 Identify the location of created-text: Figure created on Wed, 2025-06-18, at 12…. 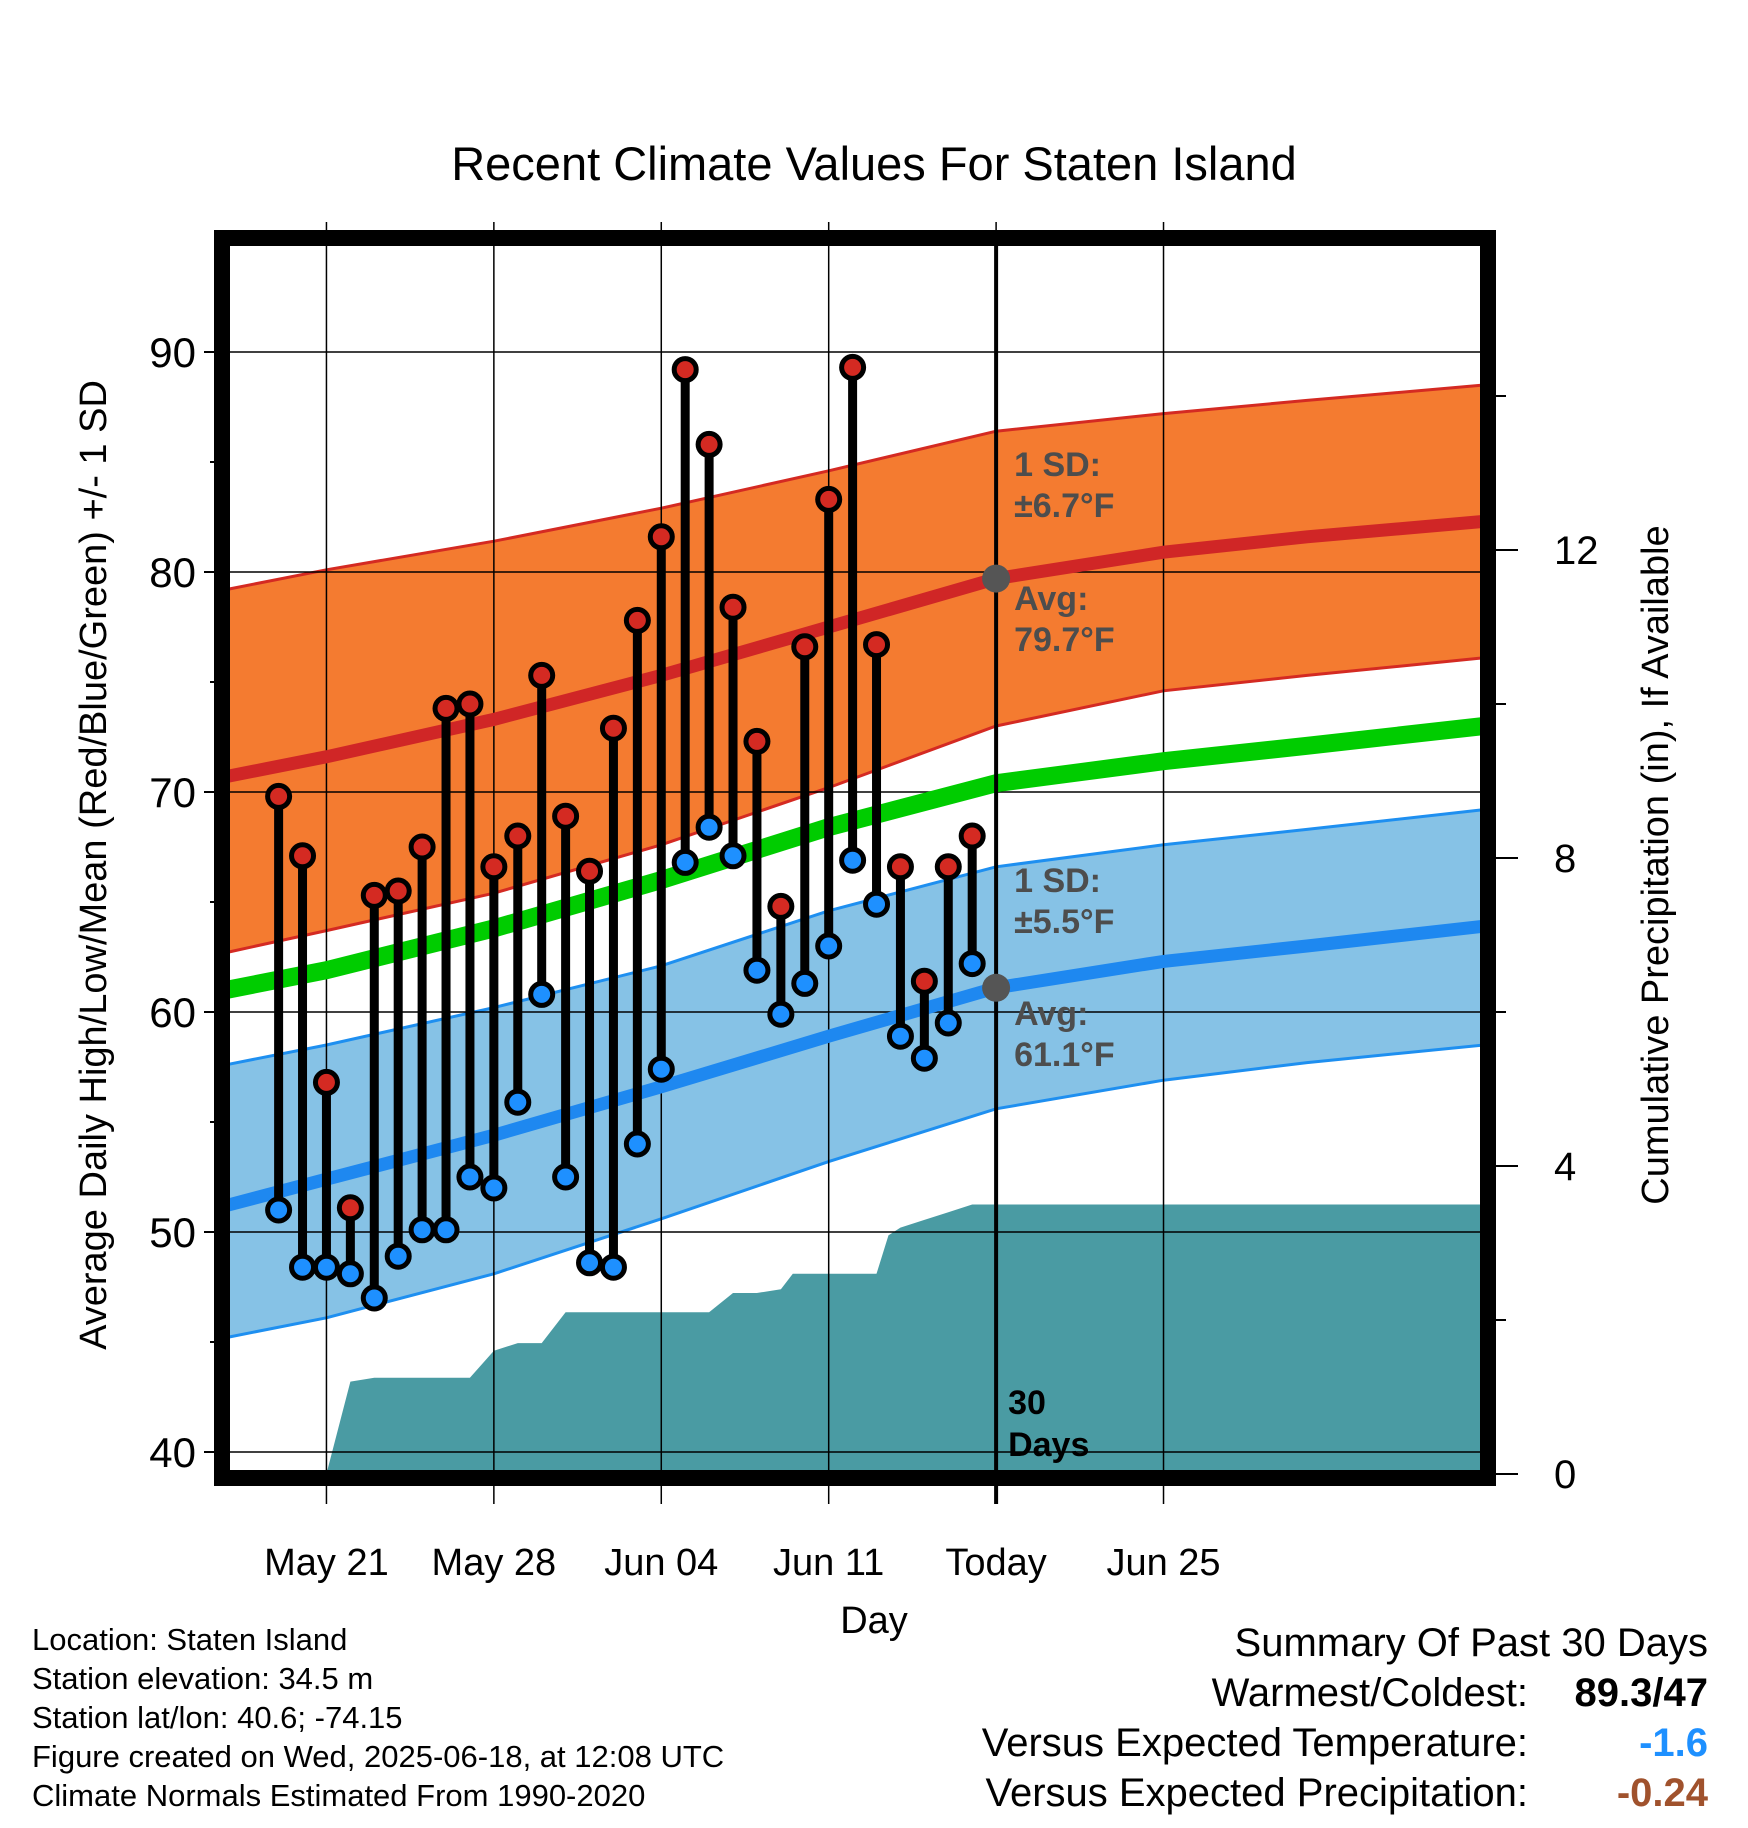
(378, 1756).